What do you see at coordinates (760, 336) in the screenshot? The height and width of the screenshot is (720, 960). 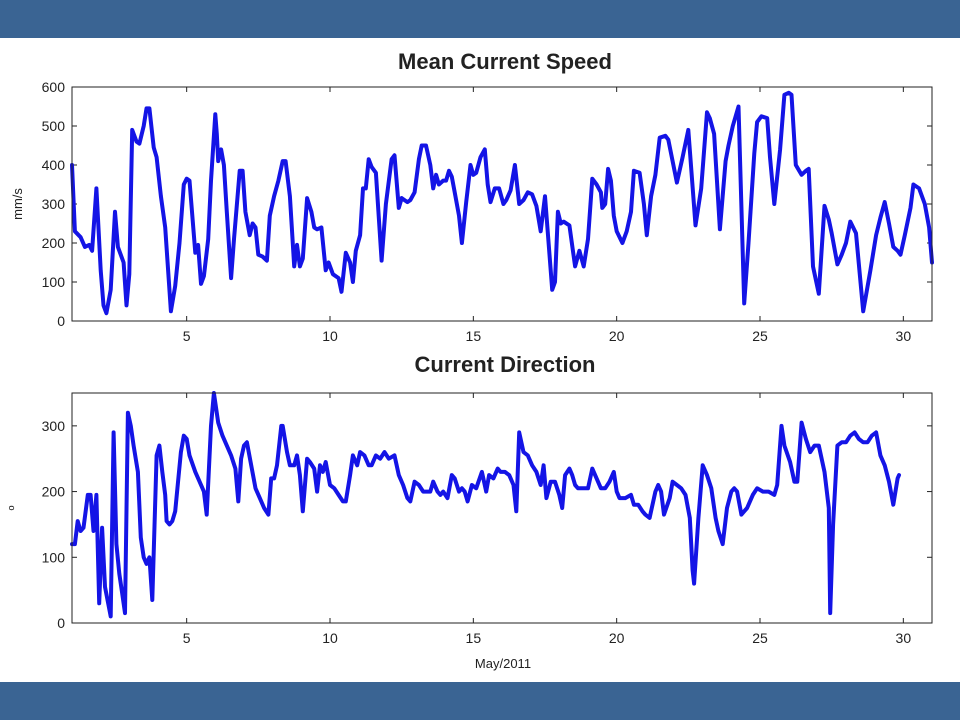 I see `speed-x-tick-label: 25` at bounding box center [760, 336].